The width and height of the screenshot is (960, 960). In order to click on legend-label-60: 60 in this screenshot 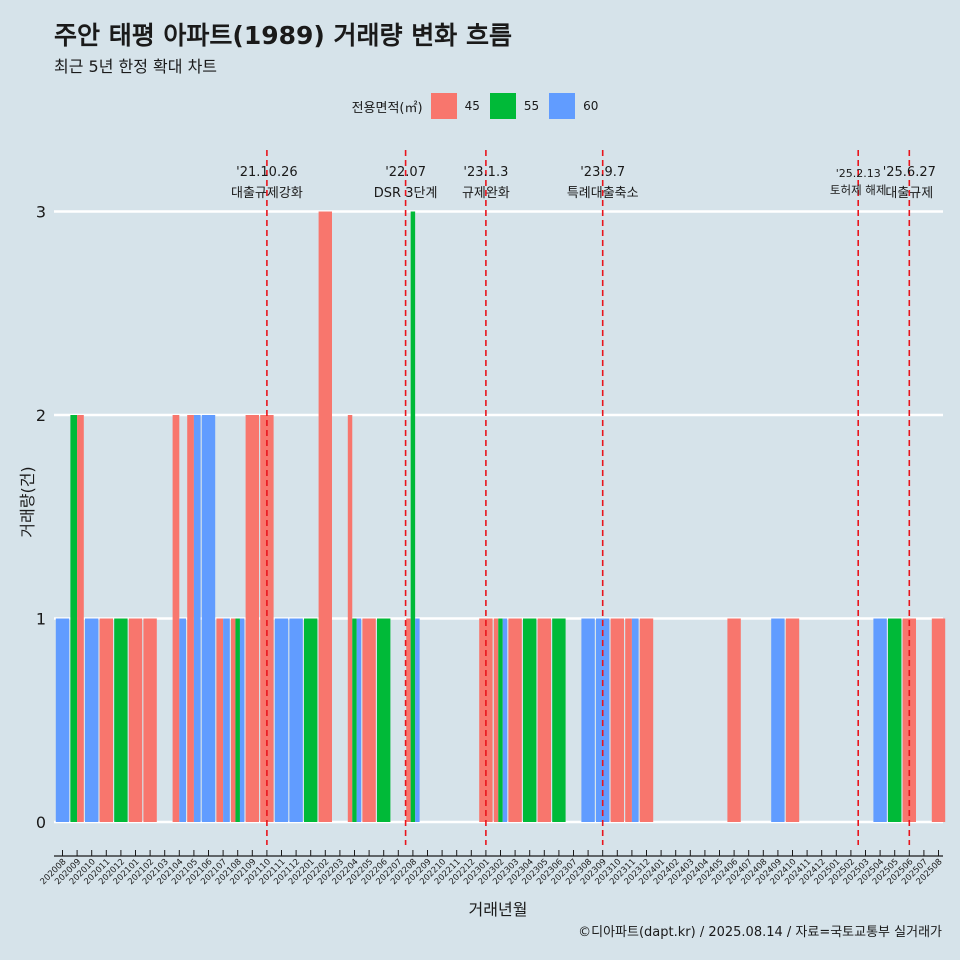, I will do `click(591, 106)`.